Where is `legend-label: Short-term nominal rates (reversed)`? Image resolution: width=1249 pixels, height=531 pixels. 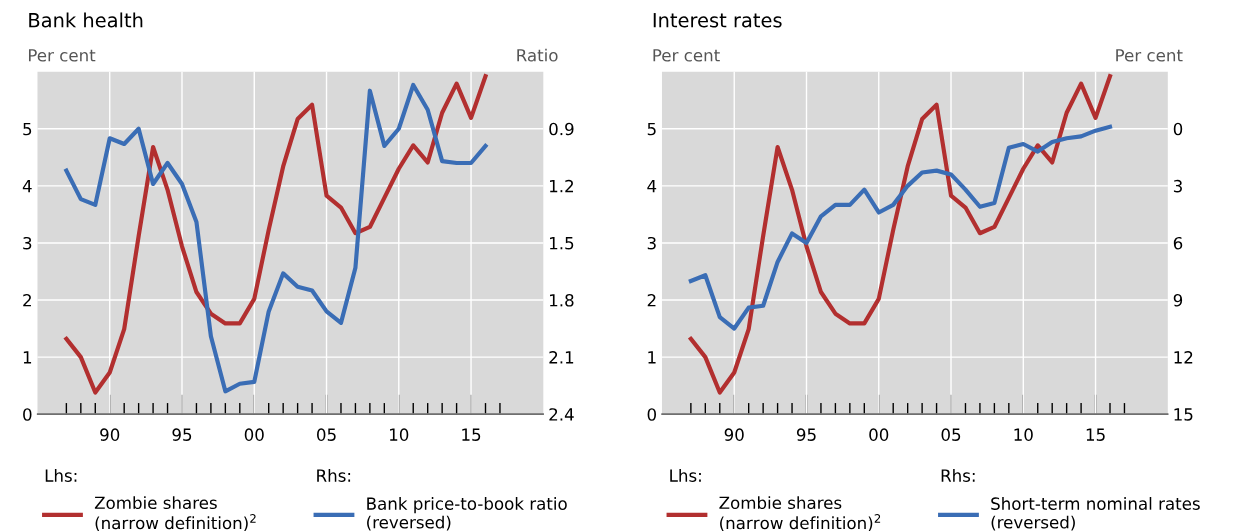
legend-label: Short-term nominal rates (reversed) is located at coordinates (1095, 514).